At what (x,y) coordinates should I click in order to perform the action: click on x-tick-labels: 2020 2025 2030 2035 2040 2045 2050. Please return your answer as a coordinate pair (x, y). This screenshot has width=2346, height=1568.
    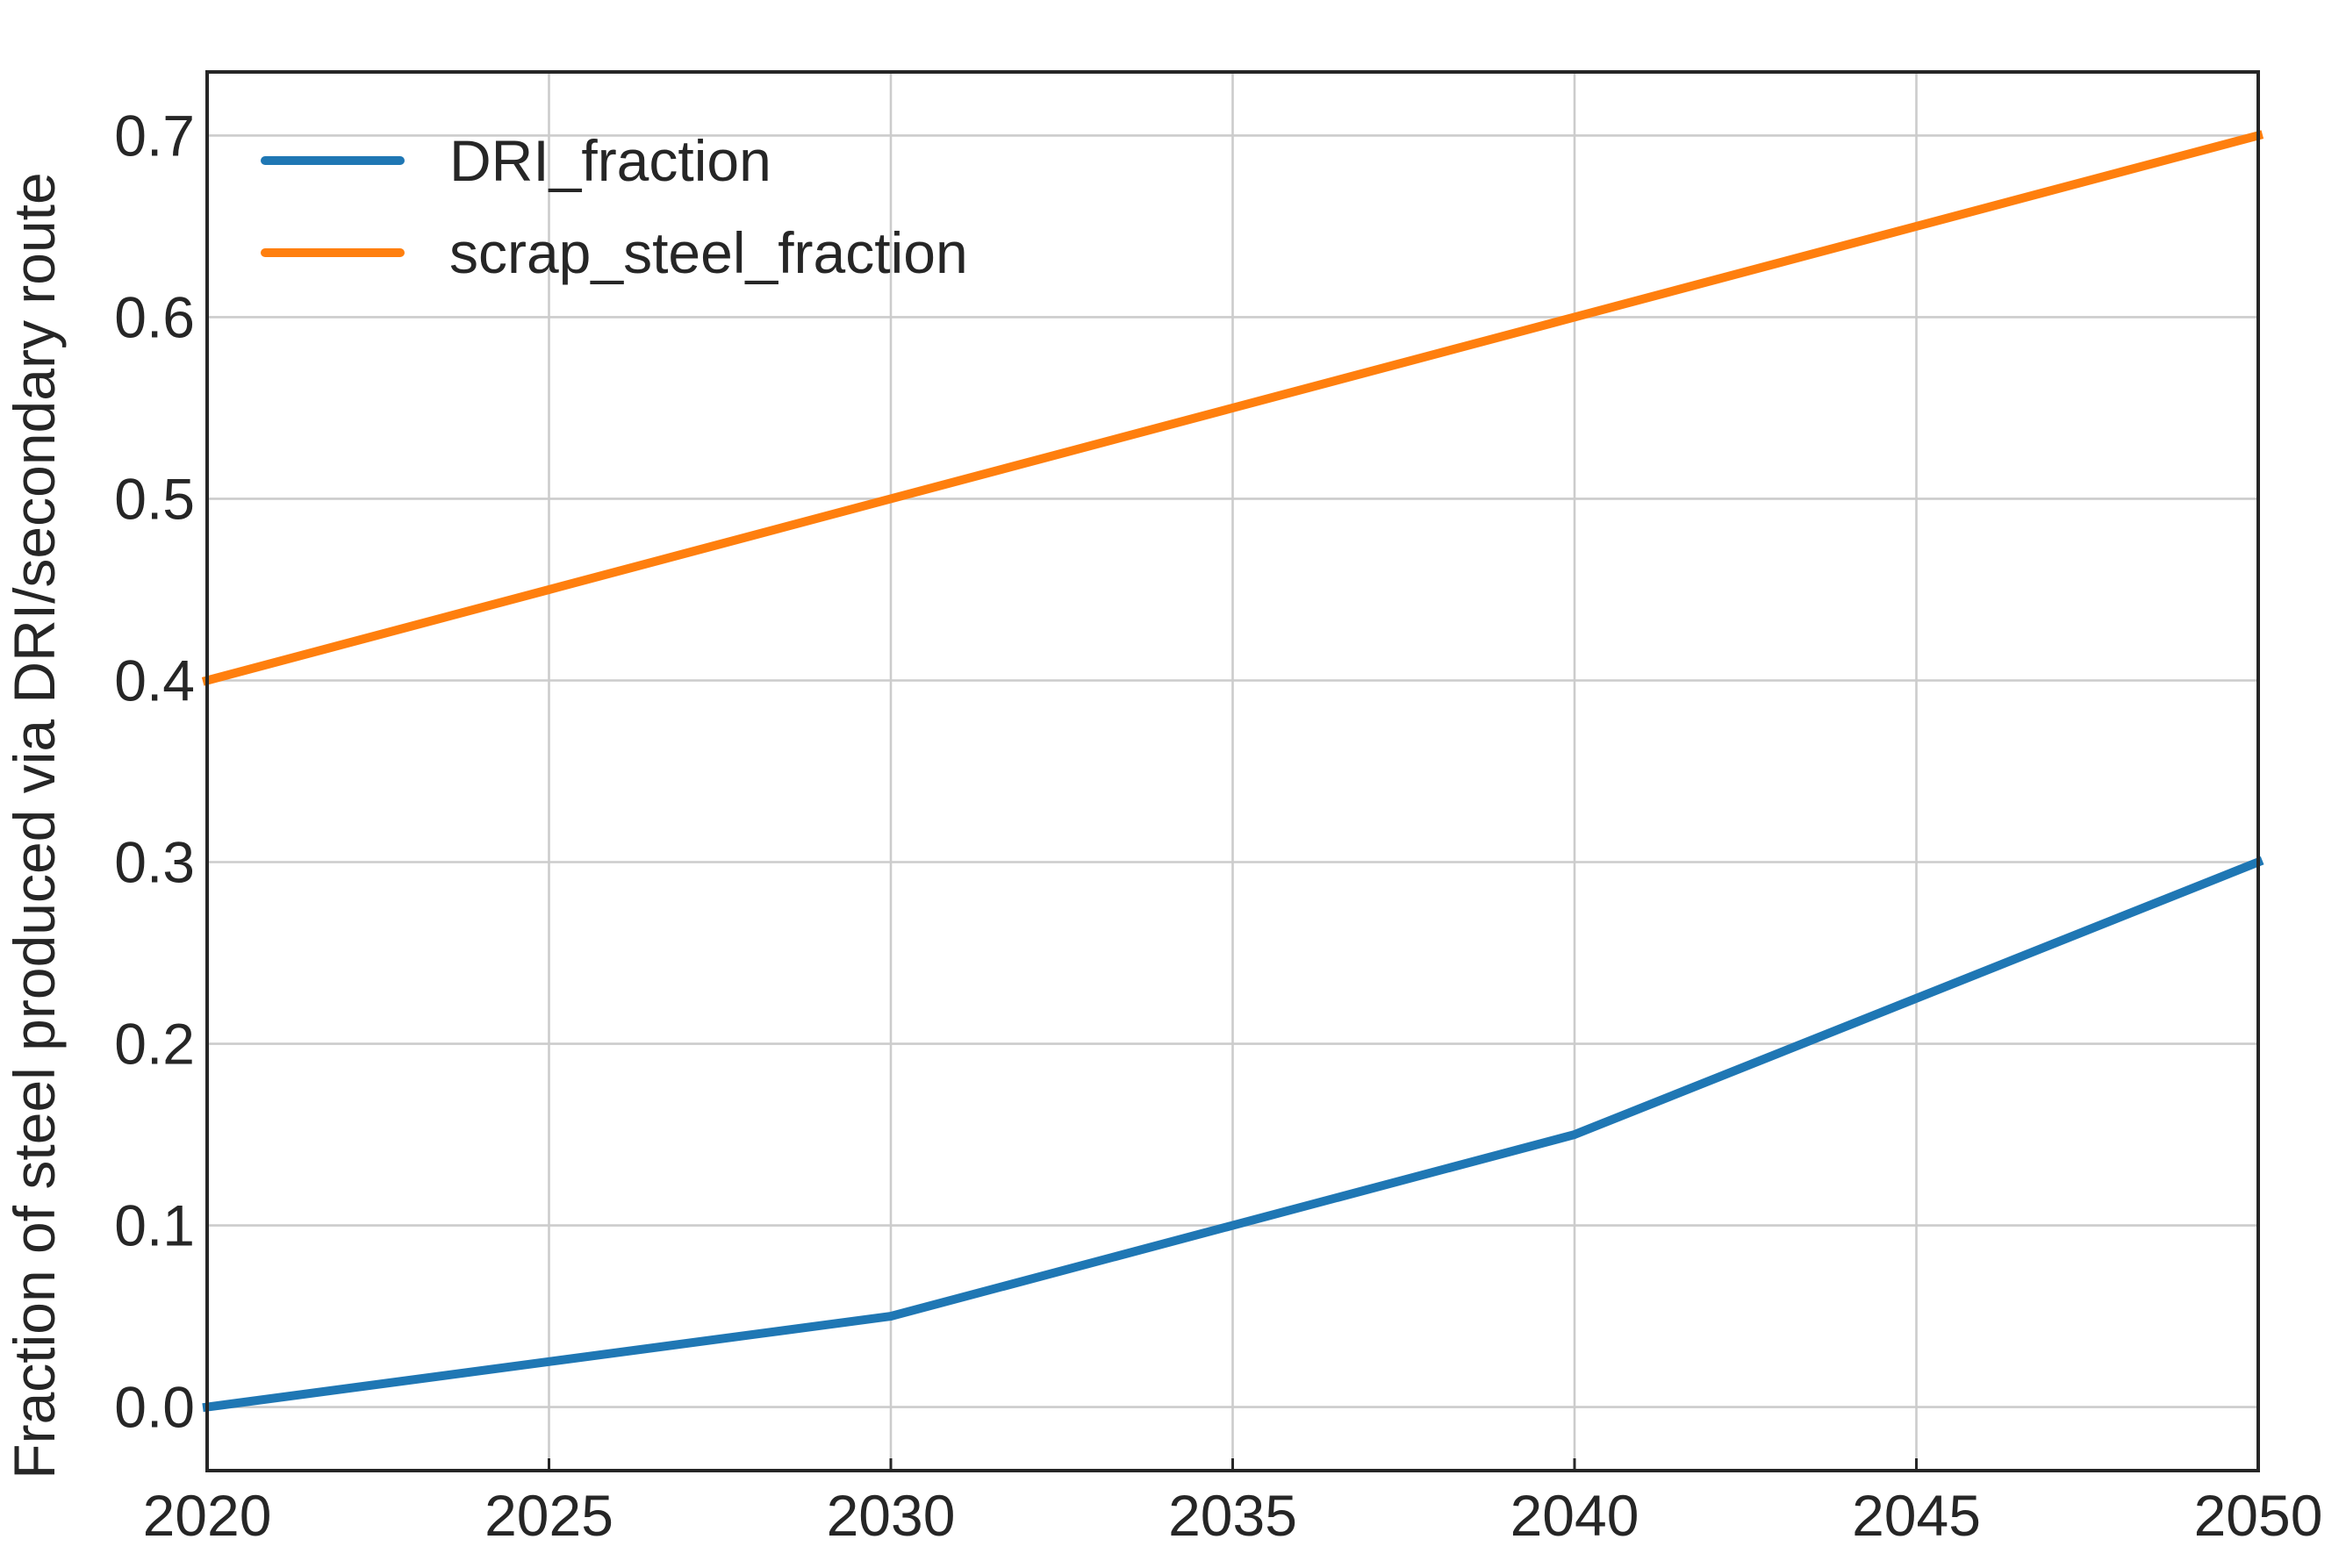
    Looking at the image, I should click on (1233, 1515).